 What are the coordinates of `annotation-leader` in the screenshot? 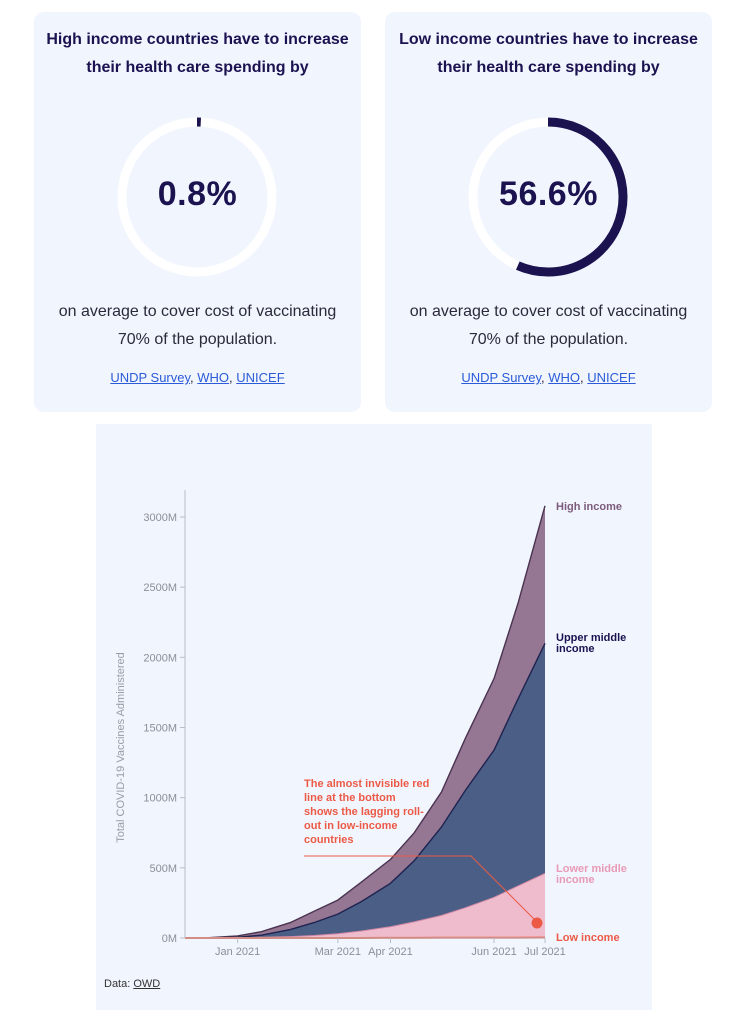 It's located at (421, 889).